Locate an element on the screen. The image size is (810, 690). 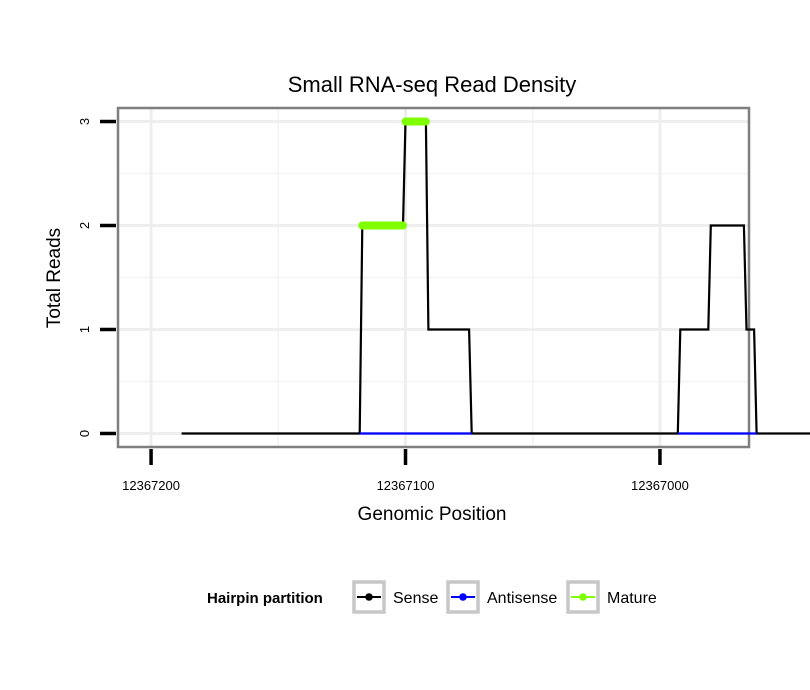
y-tick-label: 1 is located at coordinates (84, 329).